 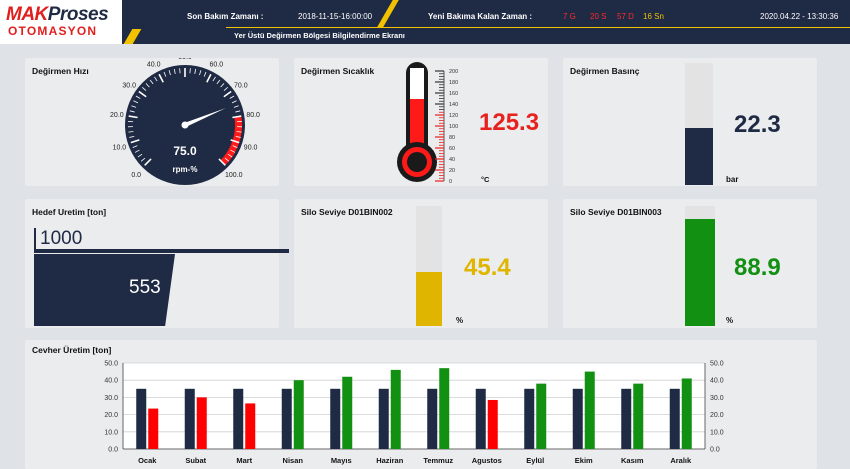 I want to click on pressure-unit: bar, so click(x=732, y=179).